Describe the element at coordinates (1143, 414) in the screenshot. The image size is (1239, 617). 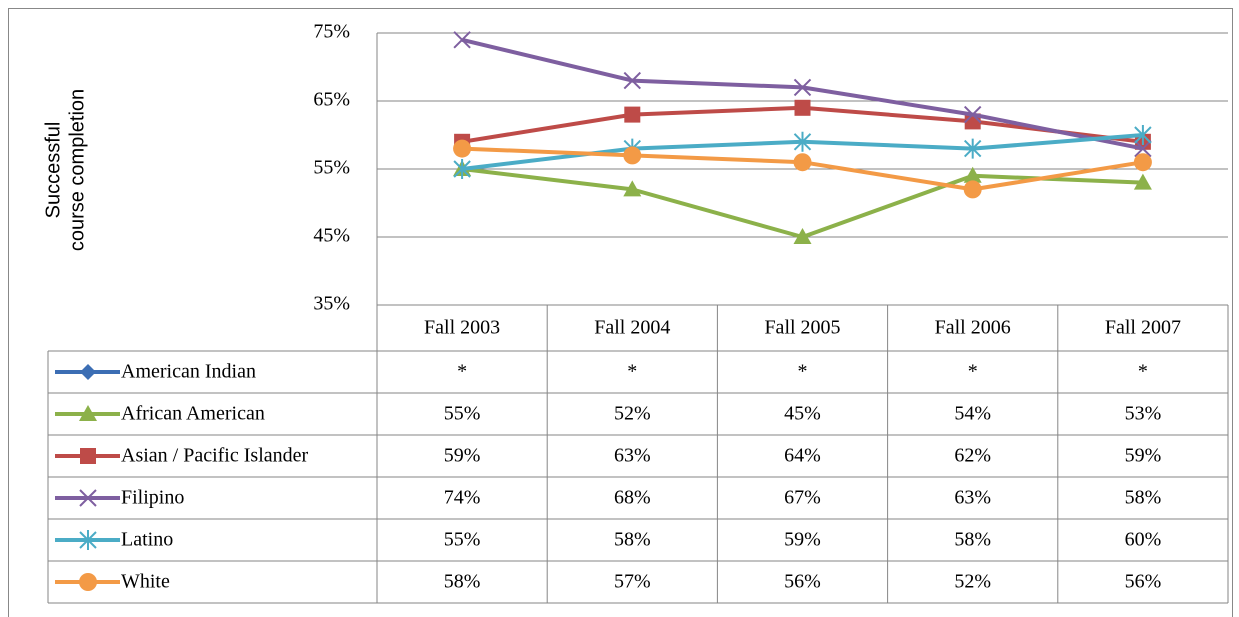
I see `table-cell: 53%` at that location.